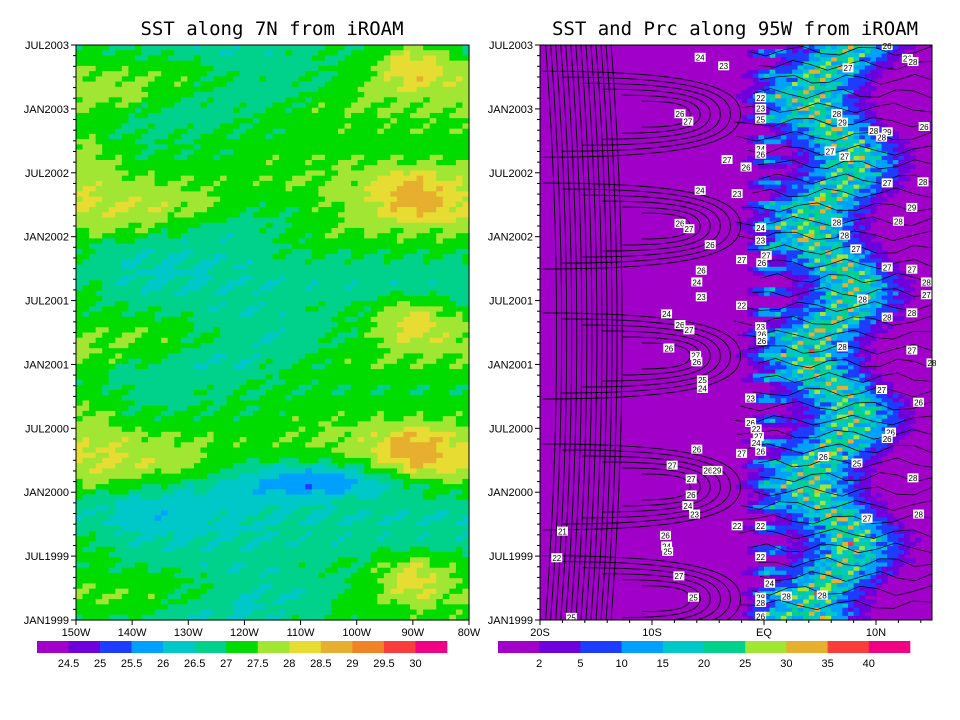  What do you see at coordinates (511, 174) in the screenshot?
I see `y-tick-label: JUL2002` at bounding box center [511, 174].